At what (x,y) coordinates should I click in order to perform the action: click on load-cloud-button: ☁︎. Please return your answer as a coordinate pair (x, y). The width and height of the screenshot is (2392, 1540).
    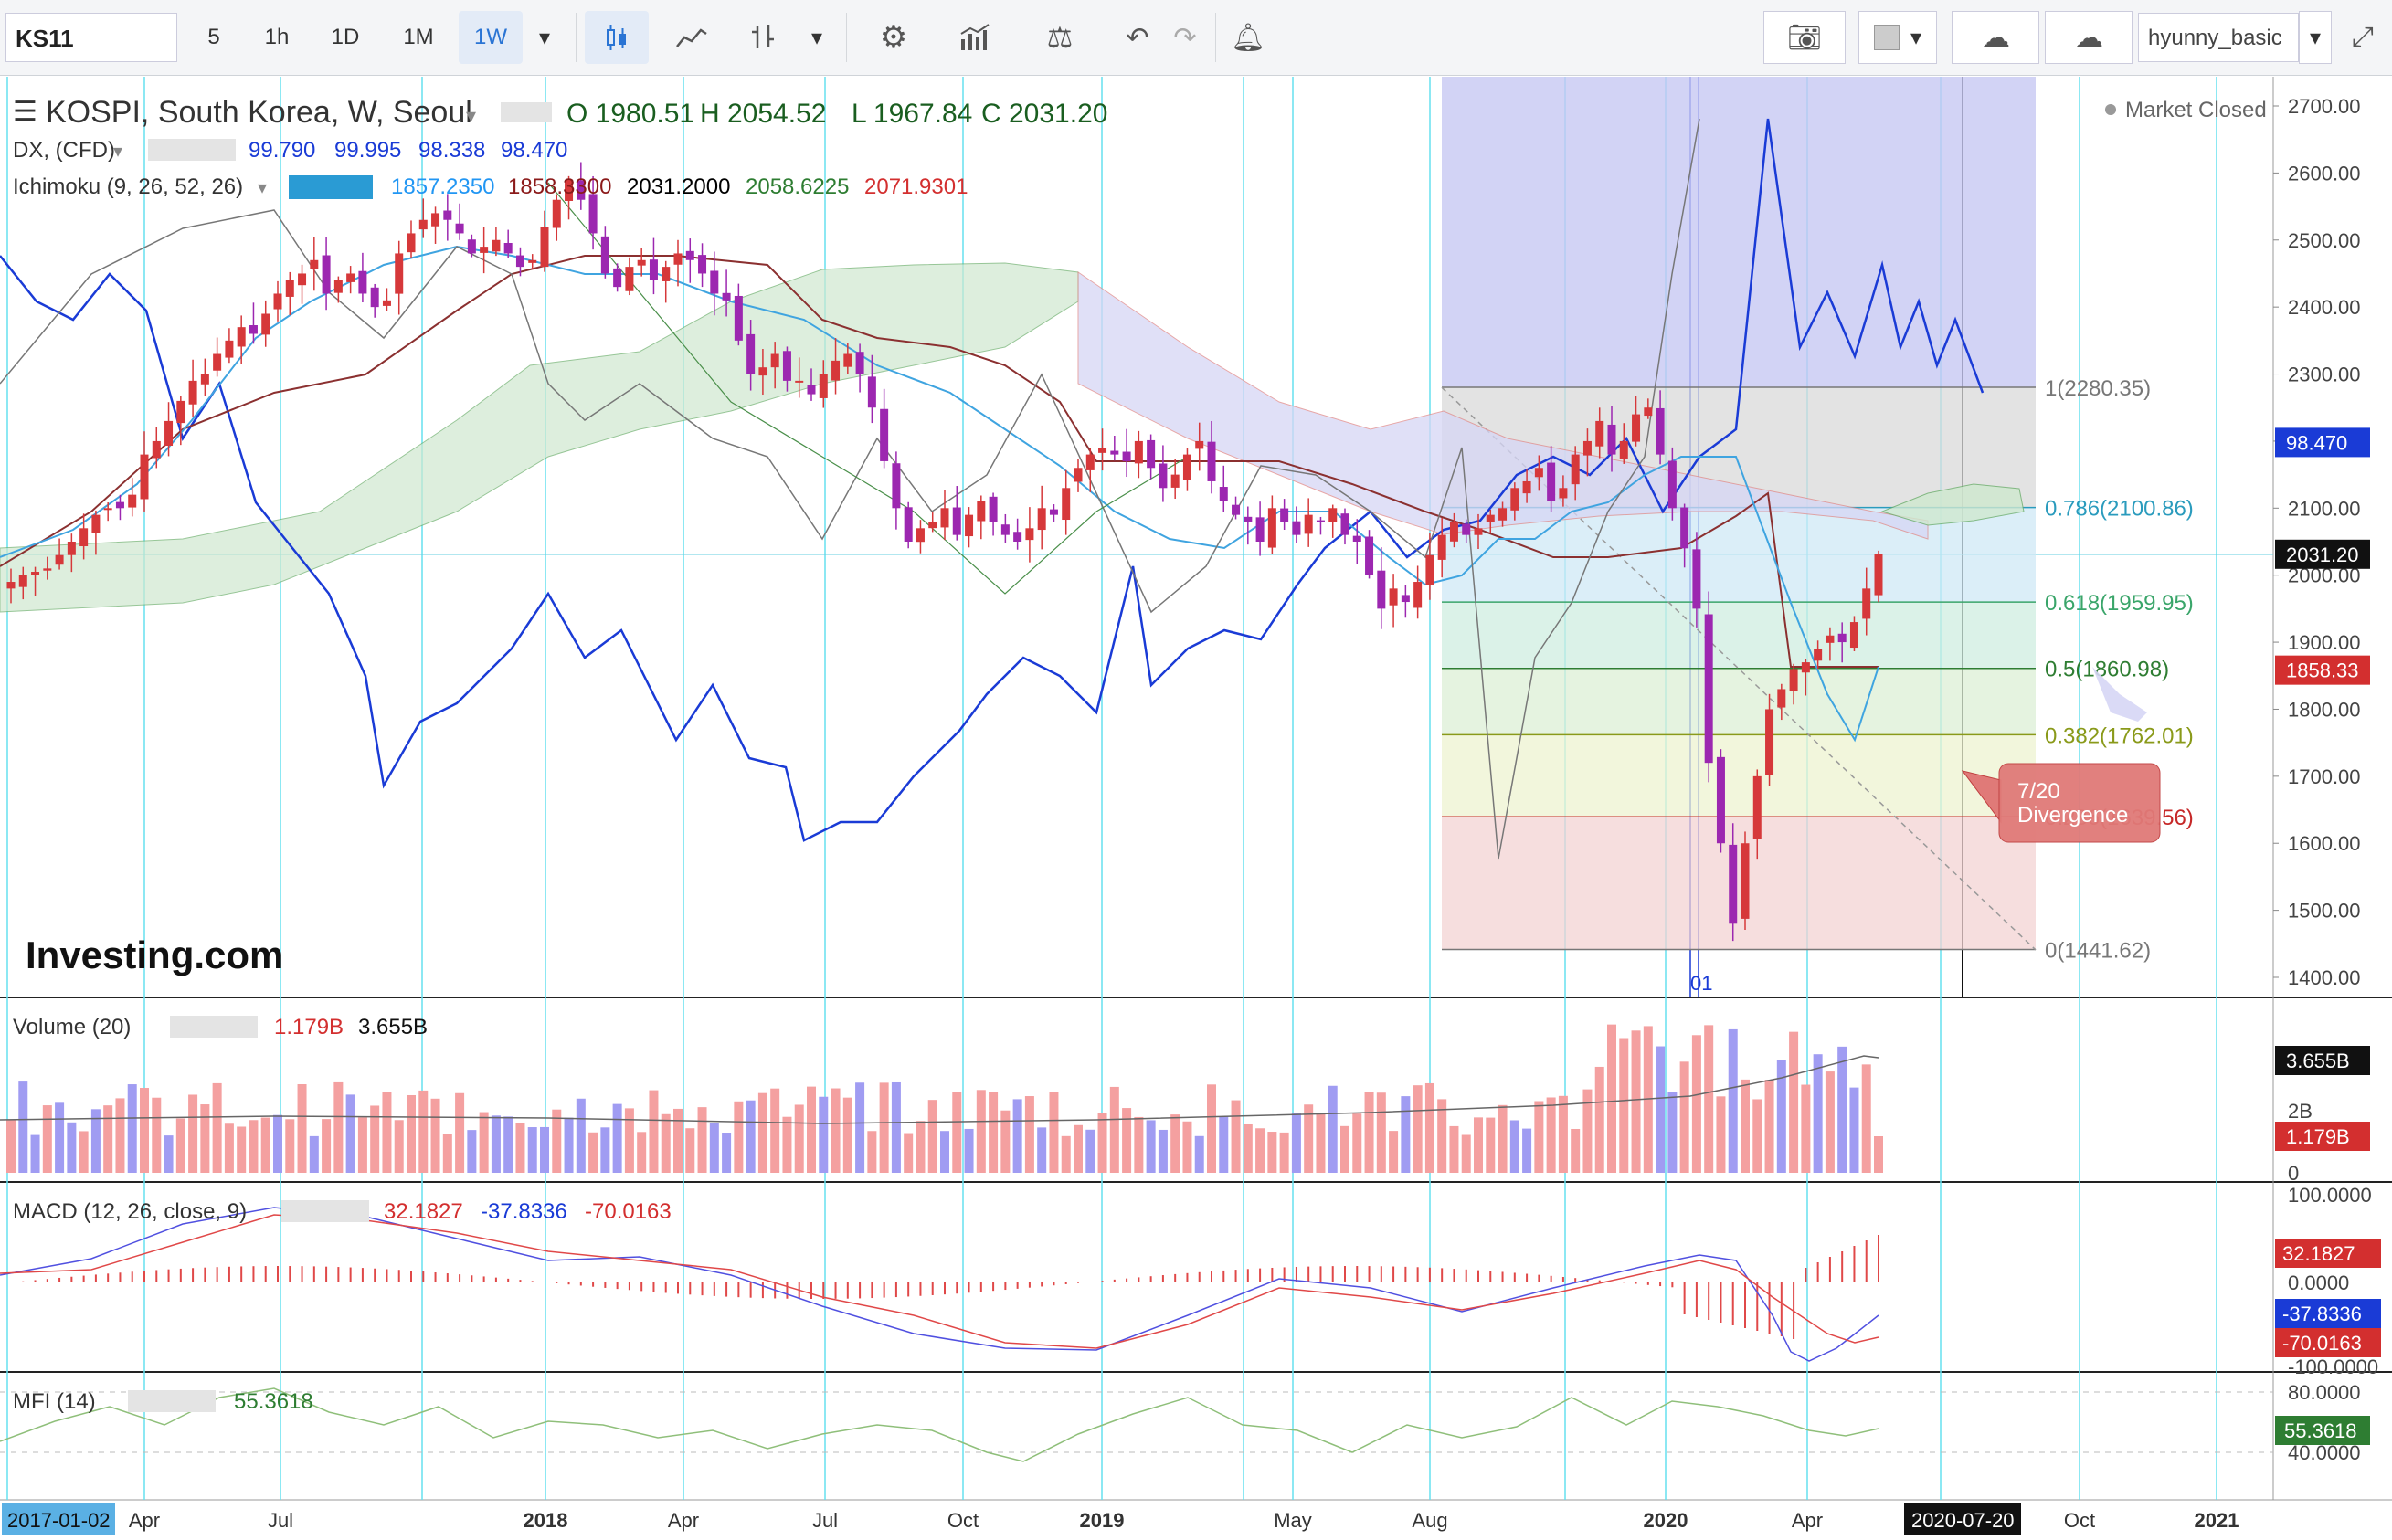
    Looking at the image, I should click on (1996, 37).